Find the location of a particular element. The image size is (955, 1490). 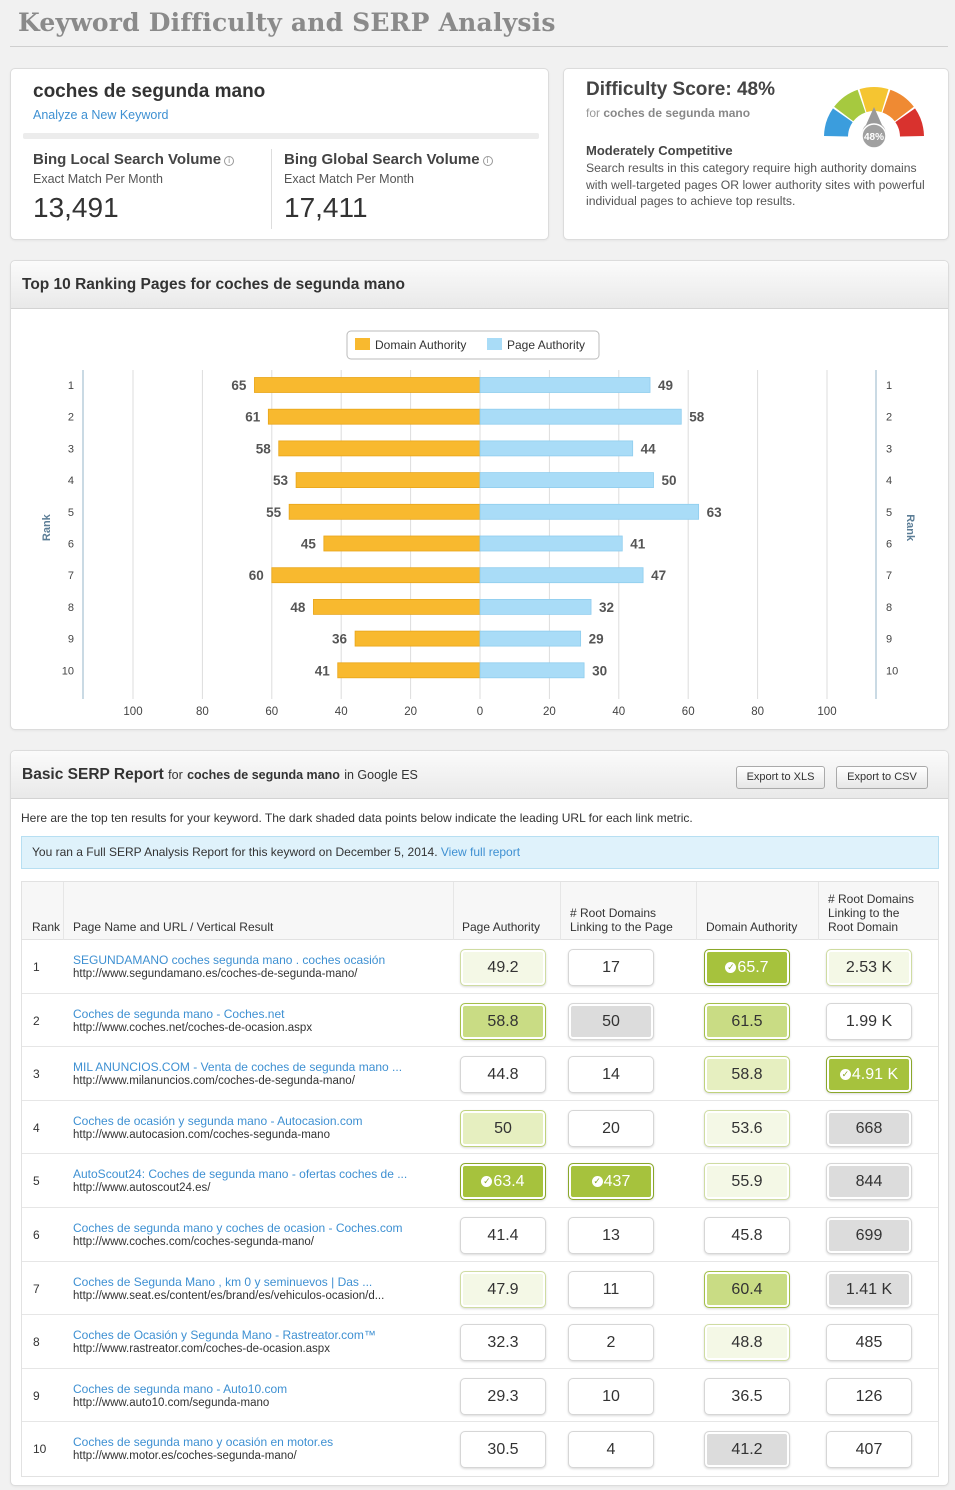

x-tick-label: 100 is located at coordinates (132, 712).